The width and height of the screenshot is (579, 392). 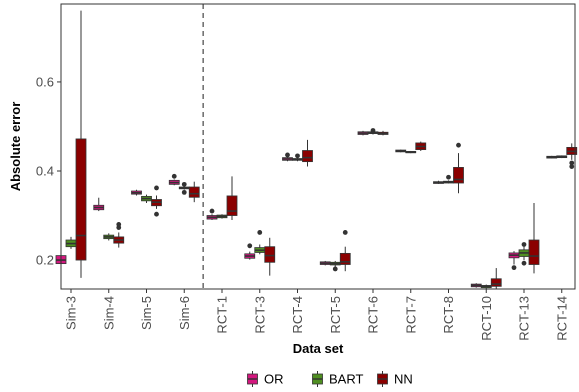 What do you see at coordinates (184, 313) in the screenshot?
I see `x-tick-label: Sim-6` at bounding box center [184, 313].